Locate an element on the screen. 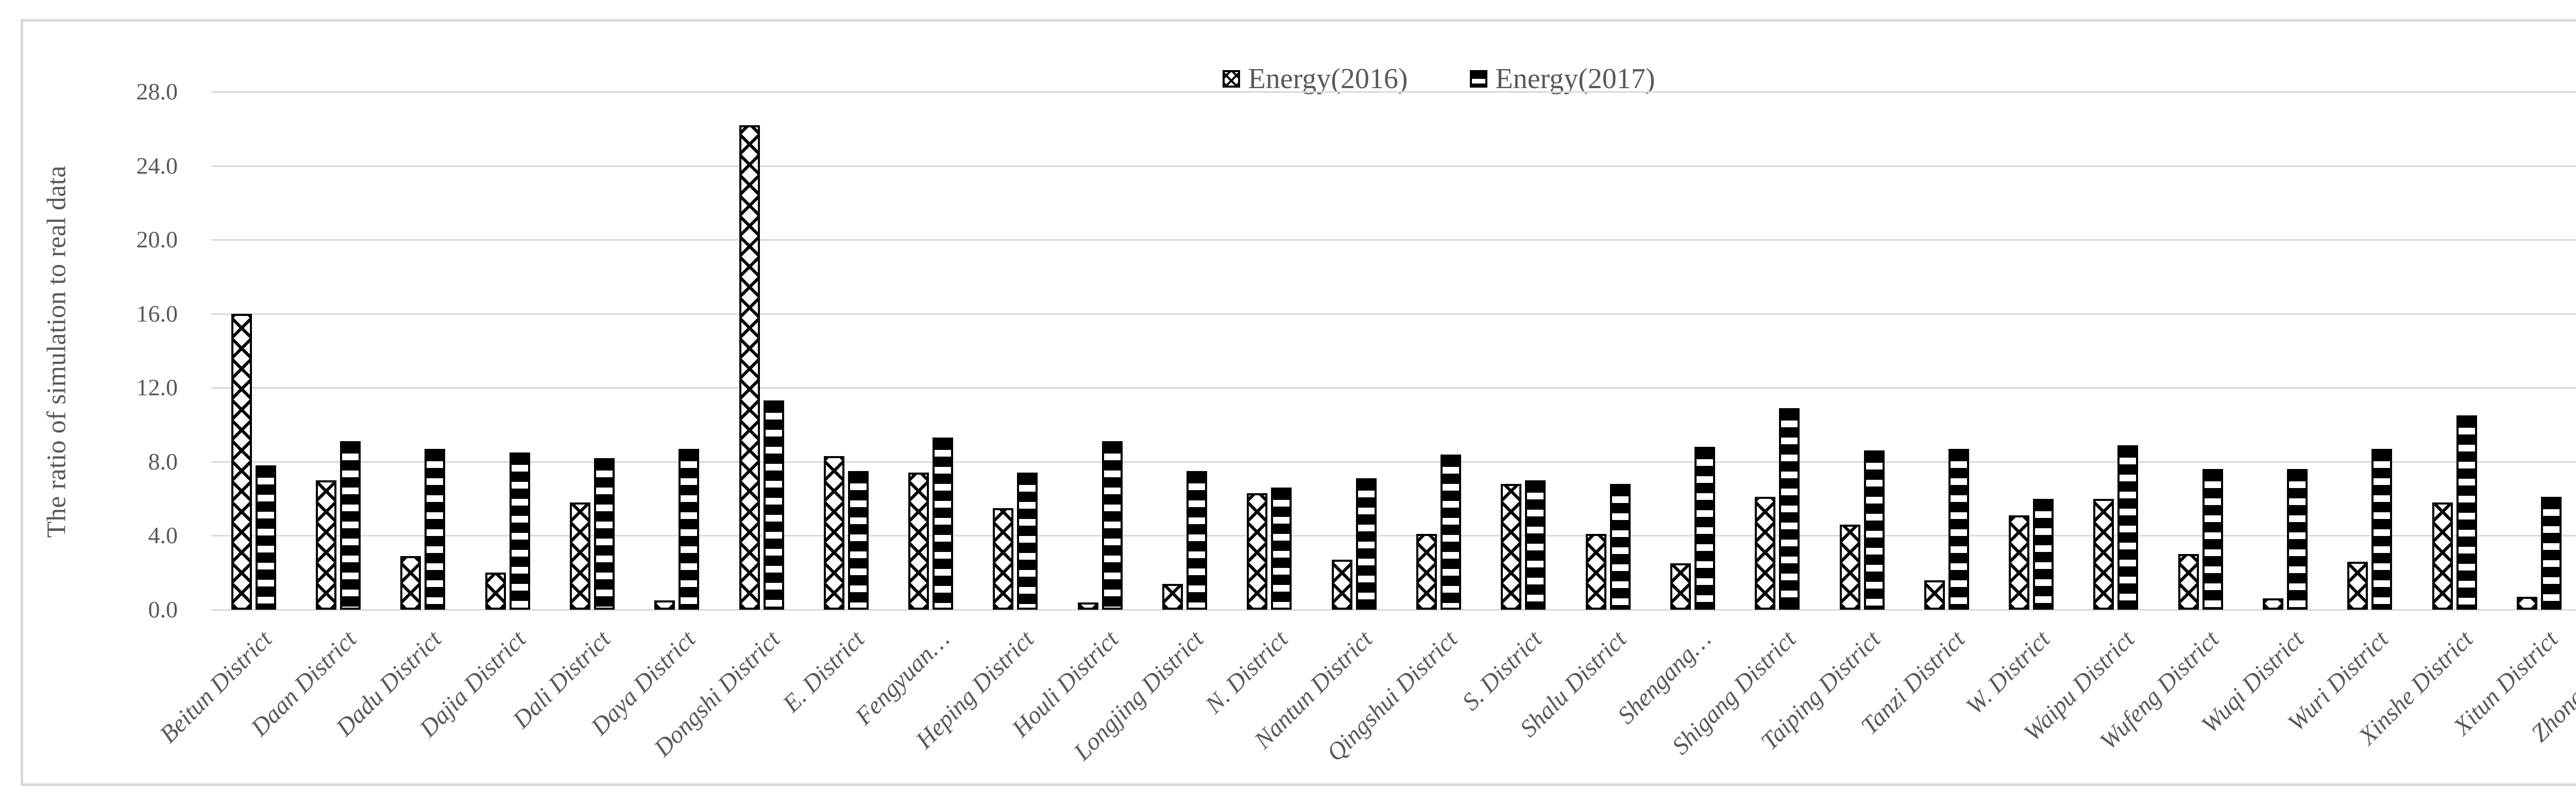 The height and width of the screenshot is (805, 2576). bar-energy2016-daan-district is located at coordinates (325, 545).